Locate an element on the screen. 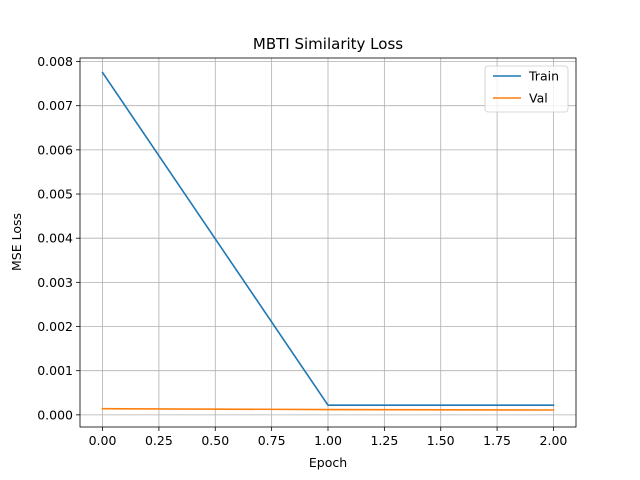  y-tick-label: 0.005 is located at coordinates (55, 194).